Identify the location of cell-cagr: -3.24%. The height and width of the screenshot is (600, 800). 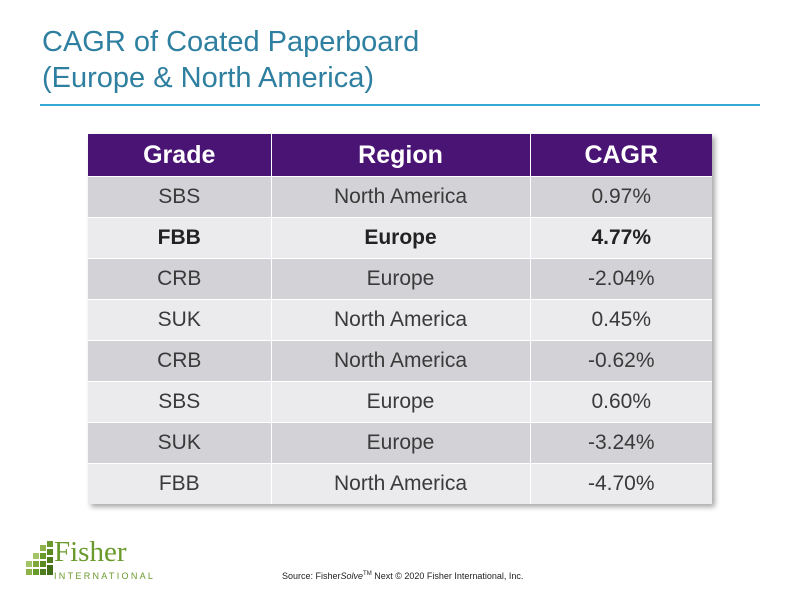
(621, 443).